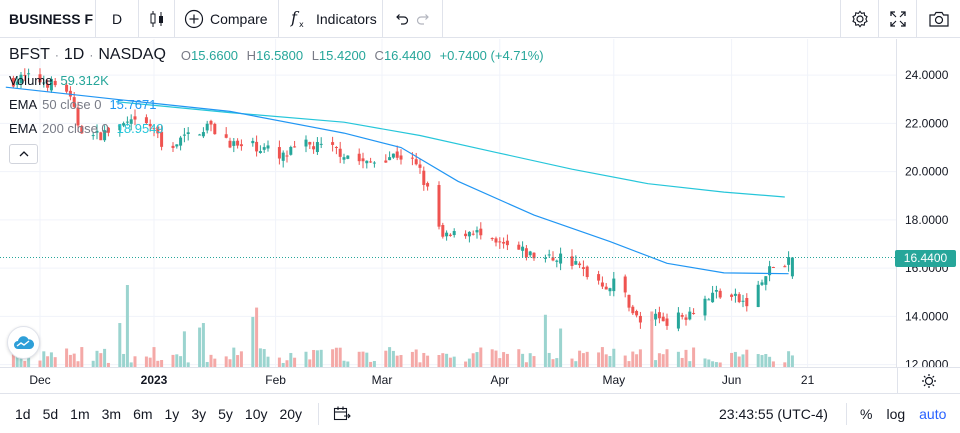 The height and width of the screenshot is (433, 960). What do you see at coordinates (154, 380) in the screenshot?
I see `x-tick-label: 2023` at bounding box center [154, 380].